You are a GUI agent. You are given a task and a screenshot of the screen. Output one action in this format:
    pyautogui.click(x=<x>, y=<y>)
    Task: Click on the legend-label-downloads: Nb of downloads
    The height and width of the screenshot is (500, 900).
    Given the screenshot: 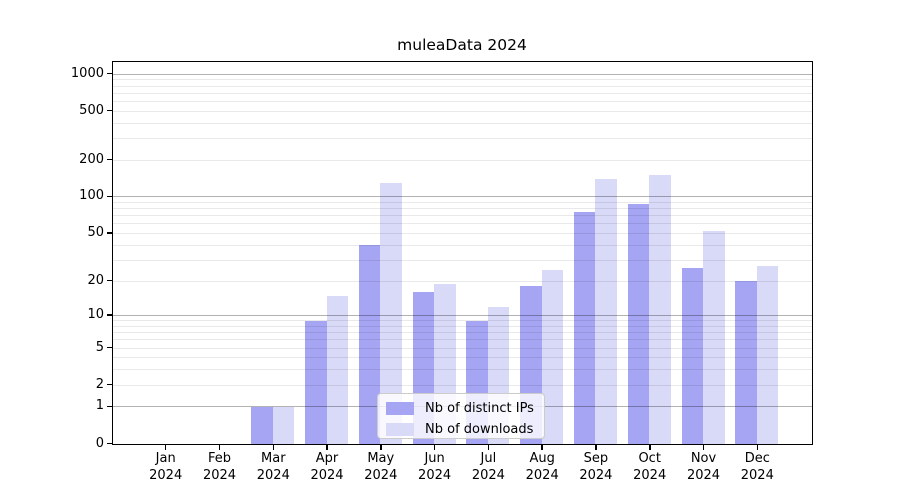 What is the action you would take?
    pyautogui.click(x=479, y=429)
    